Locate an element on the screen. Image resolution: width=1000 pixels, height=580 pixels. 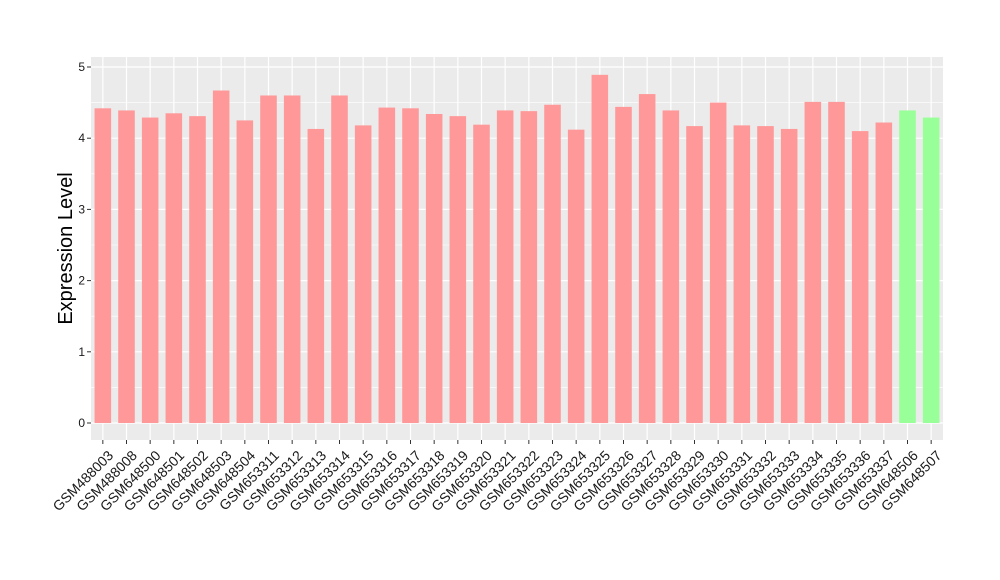
bar-gsm648501 is located at coordinates (174, 268).